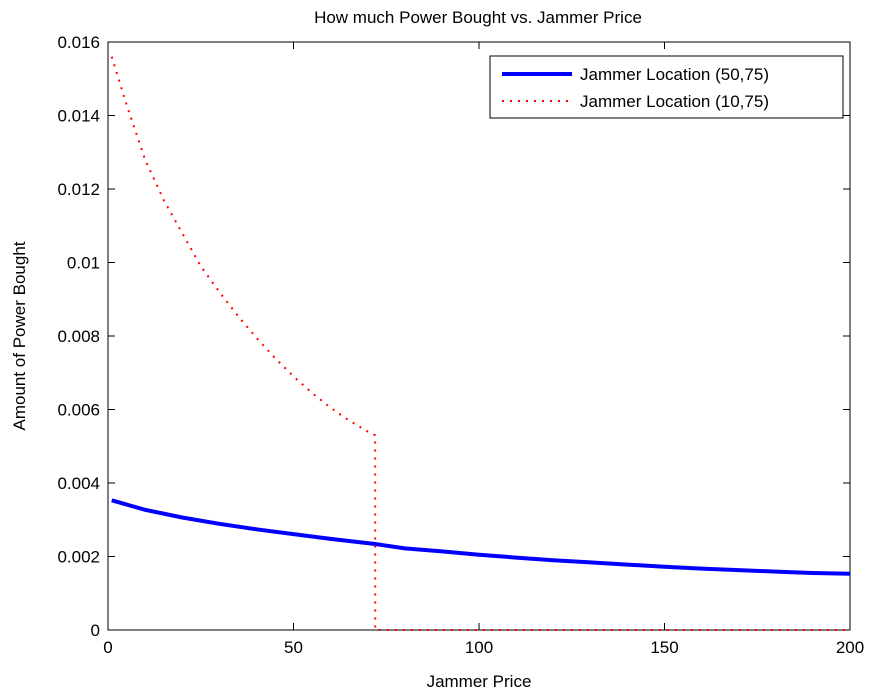 This screenshot has height=691, width=874. Describe the element at coordinates (19, 335) in the screenshot. I see `y-axis-label: Amount of Power Bought` at that location.